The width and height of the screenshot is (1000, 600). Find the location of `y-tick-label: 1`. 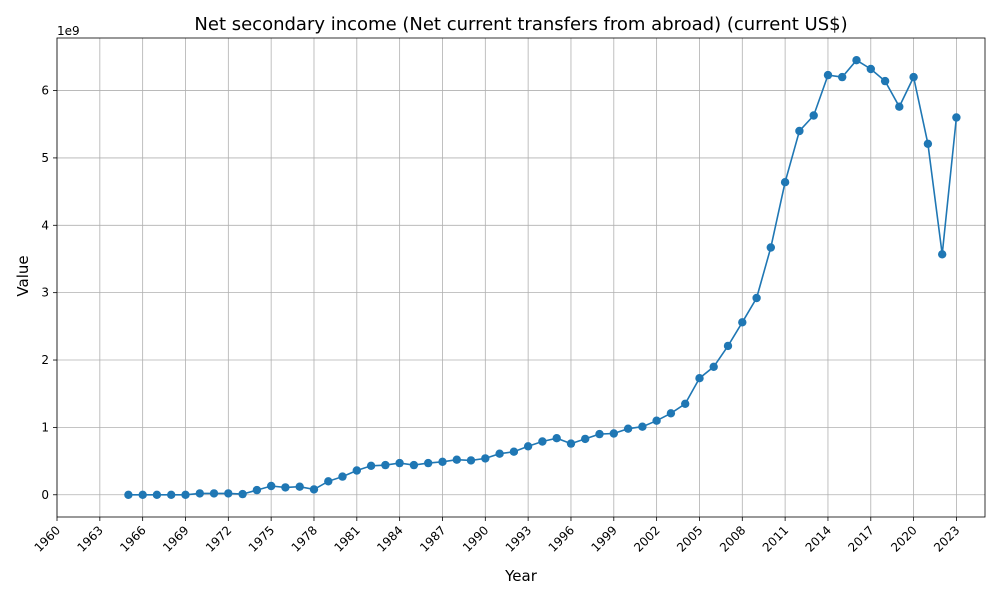

y-tick-label: 1 is located at coordinates (45, 427).